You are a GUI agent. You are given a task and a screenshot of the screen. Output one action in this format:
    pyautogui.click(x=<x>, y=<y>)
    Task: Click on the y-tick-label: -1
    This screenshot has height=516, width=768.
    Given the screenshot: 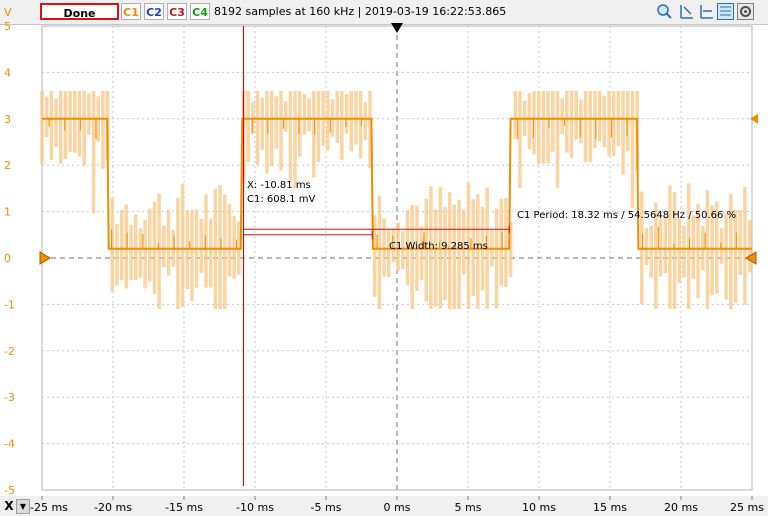 What is the action you would take?
    pyautogui.click(x=9, y=304)
    